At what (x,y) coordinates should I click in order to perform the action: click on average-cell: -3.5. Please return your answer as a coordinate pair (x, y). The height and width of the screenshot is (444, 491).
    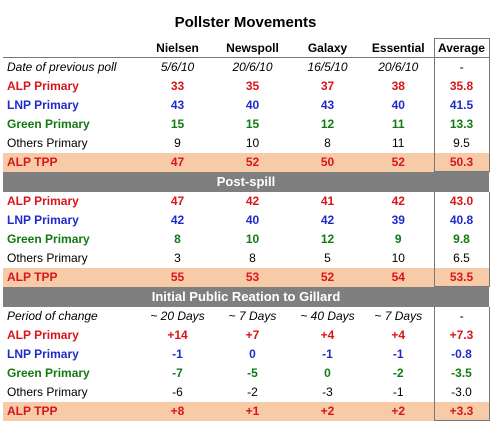
    Looking at the image, I should click on (461, 373).